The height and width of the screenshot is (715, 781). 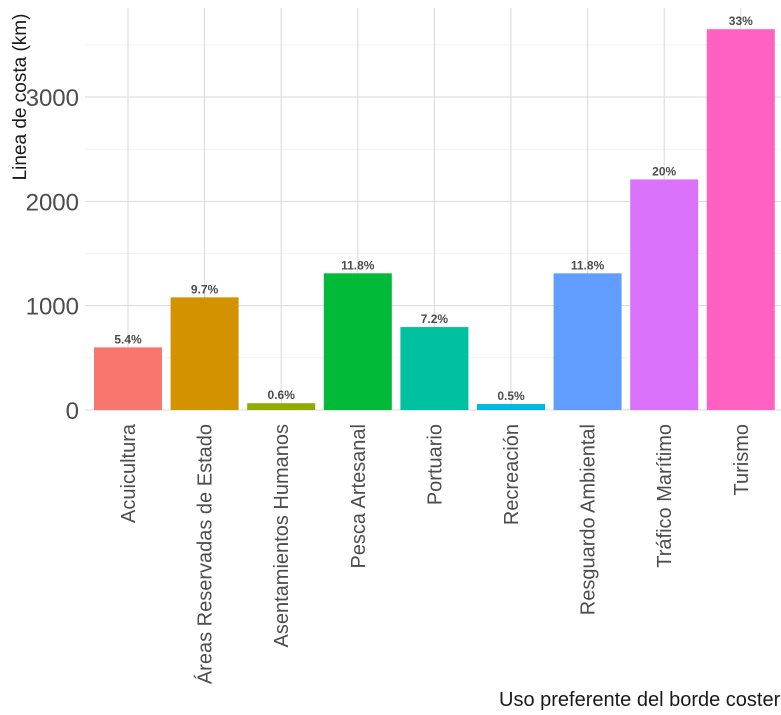 I want to click on data-label: 20%, so click(x=664, y=171).